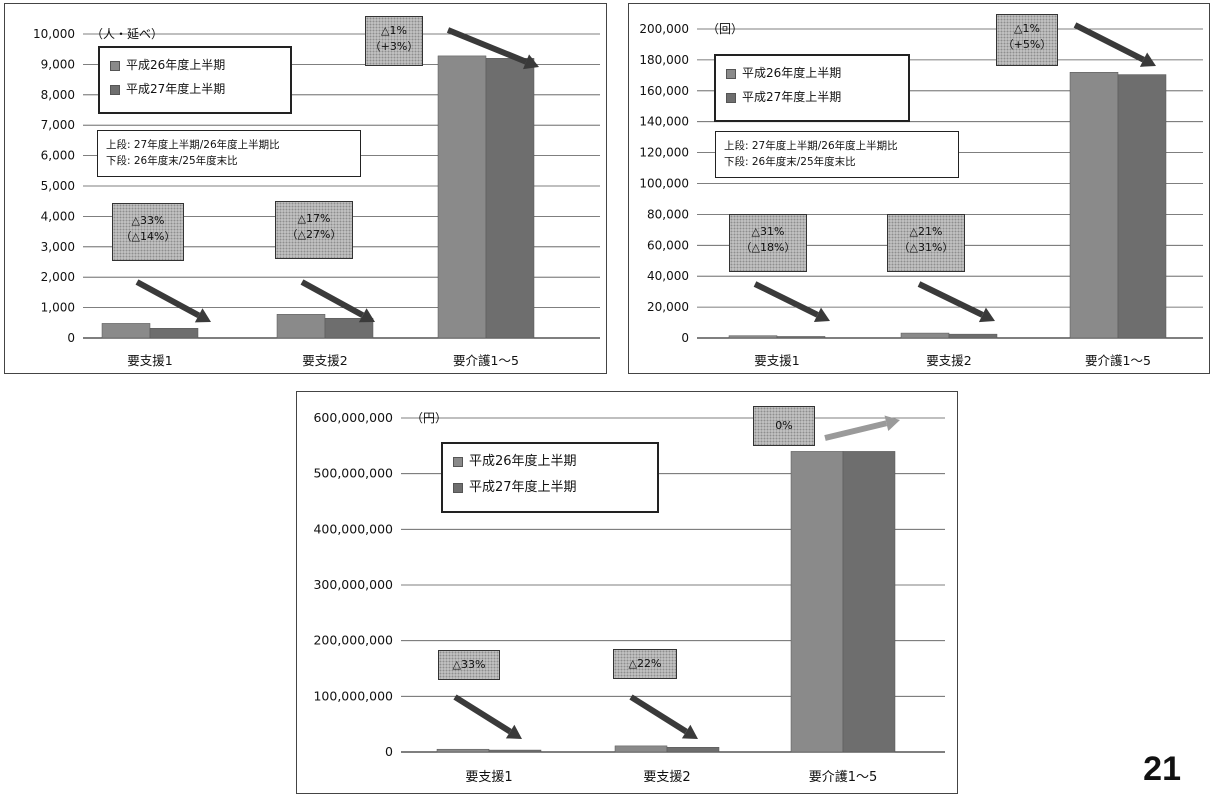 Image resolution: width=1211 pixels, height=799 pixels. I want to click on y-tick-label: 1,000, so click(58, 308).